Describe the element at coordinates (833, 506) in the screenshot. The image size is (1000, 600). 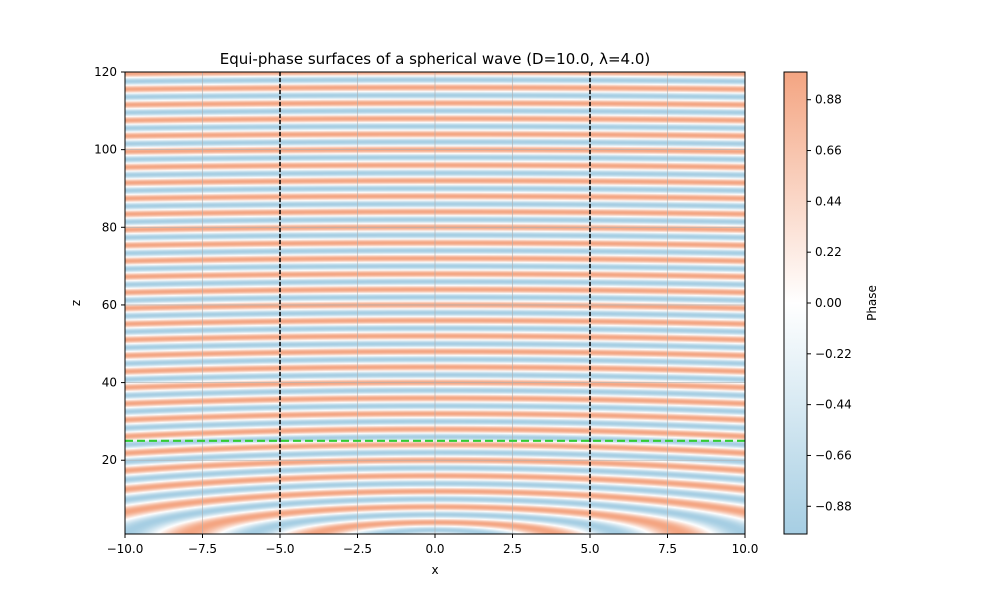
I see `colorbar-tick-label-8: −0.88` at that location.